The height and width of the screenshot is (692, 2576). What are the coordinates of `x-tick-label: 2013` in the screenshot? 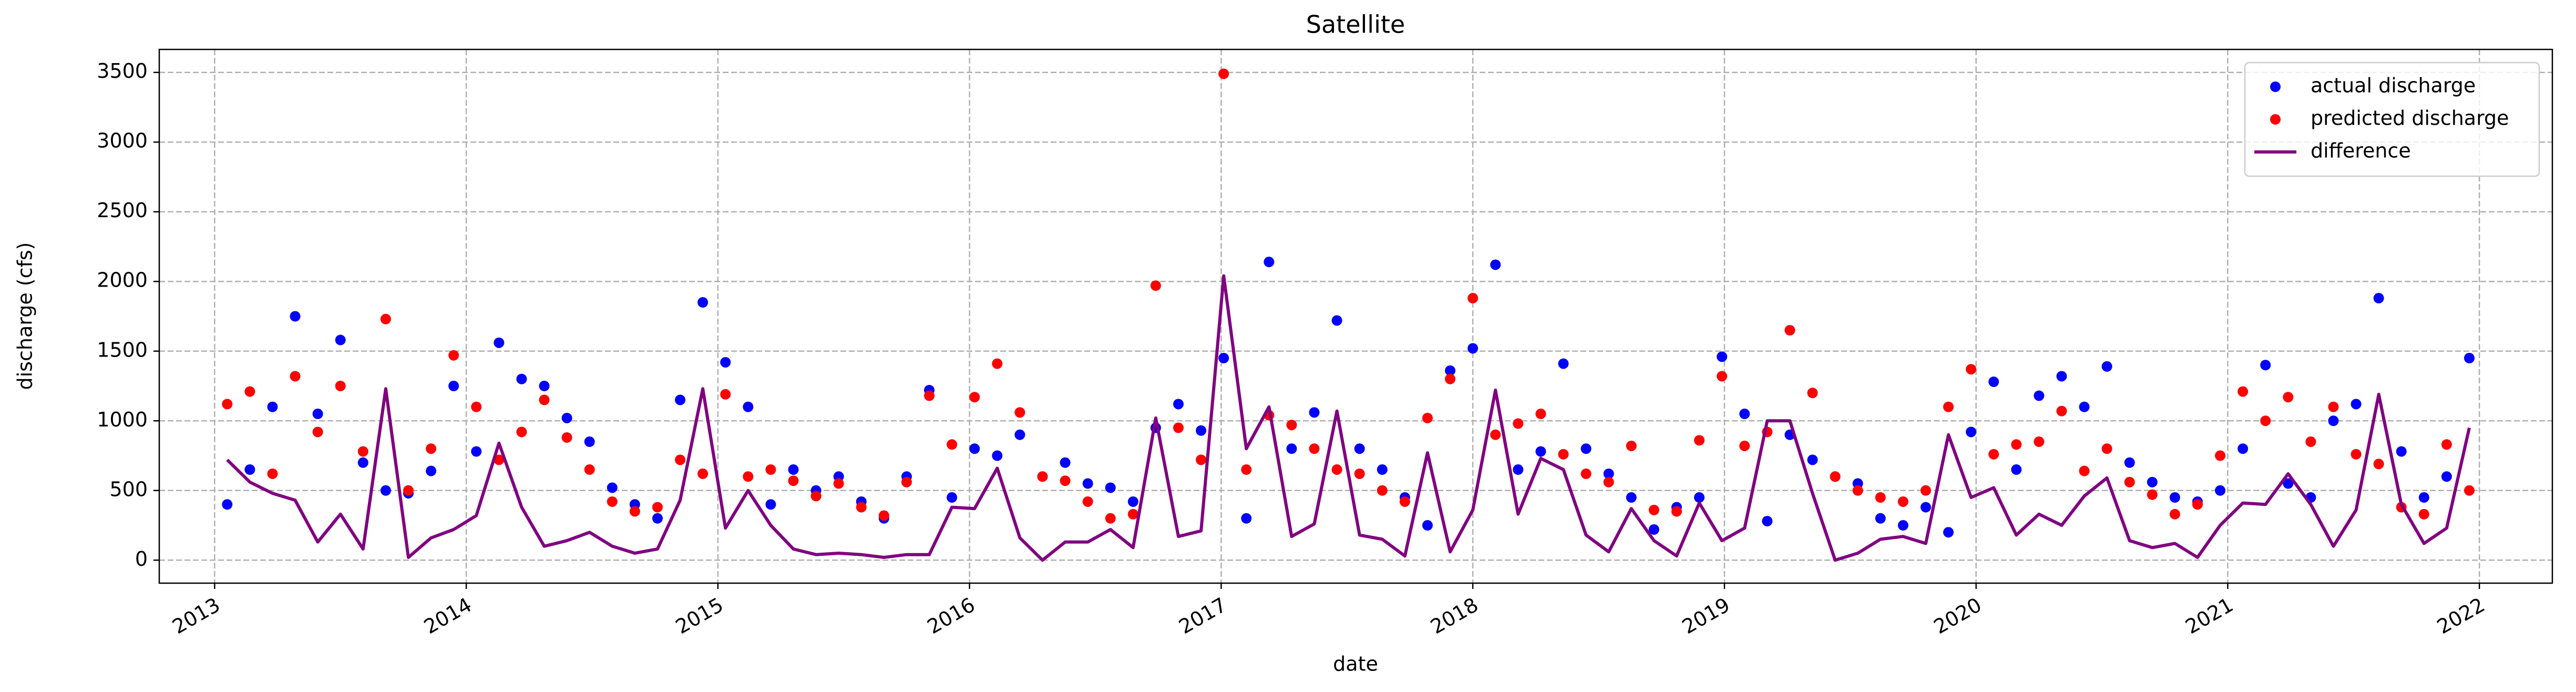 It's located at (196, 616).